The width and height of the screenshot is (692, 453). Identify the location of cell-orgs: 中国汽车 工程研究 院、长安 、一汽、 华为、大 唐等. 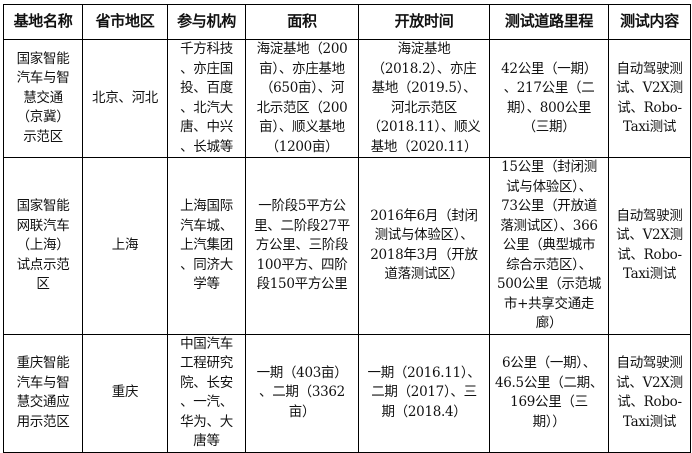
(206, 393).